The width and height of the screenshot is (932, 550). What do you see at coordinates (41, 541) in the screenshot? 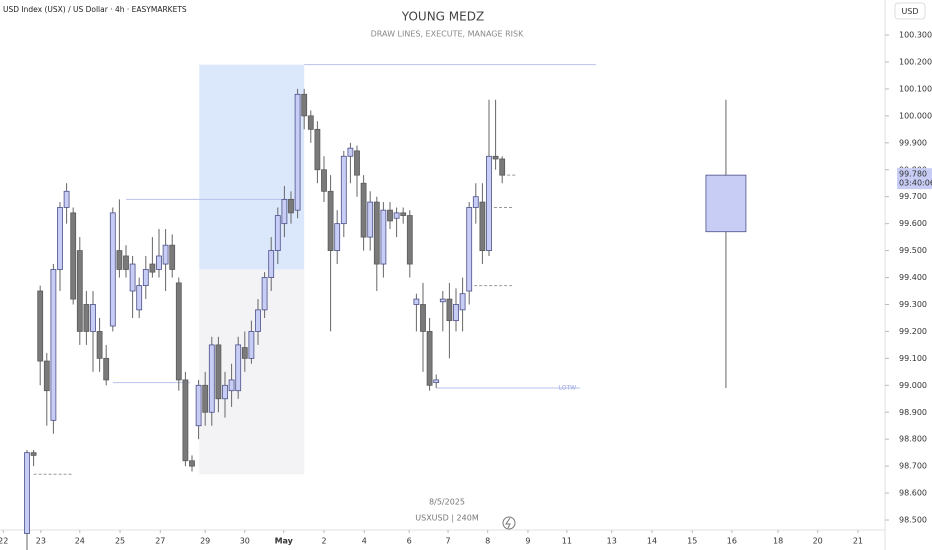
I see `x-tick-label: 23` at bounding box center [41, 541].